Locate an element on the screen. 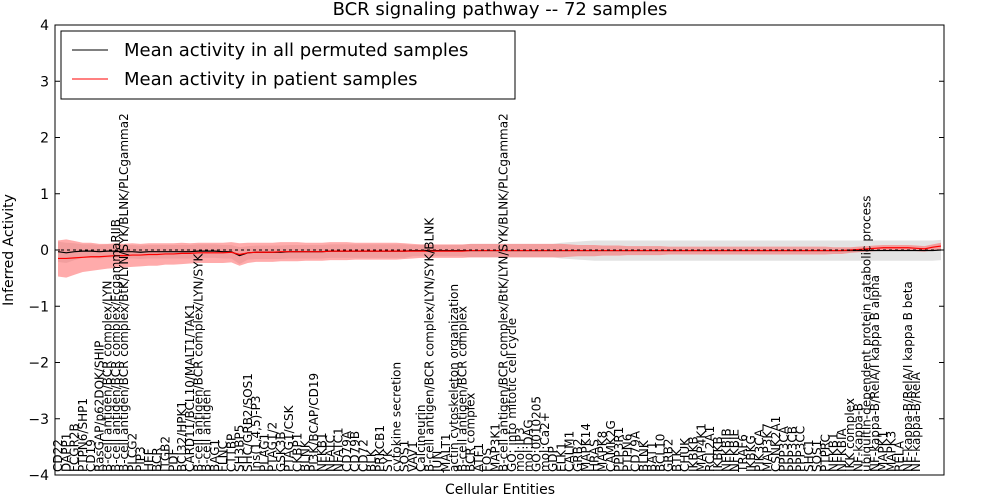 This screenshot has width=1000, height=500. entity-label: NFKB1 is located at coordinates (834, 452).